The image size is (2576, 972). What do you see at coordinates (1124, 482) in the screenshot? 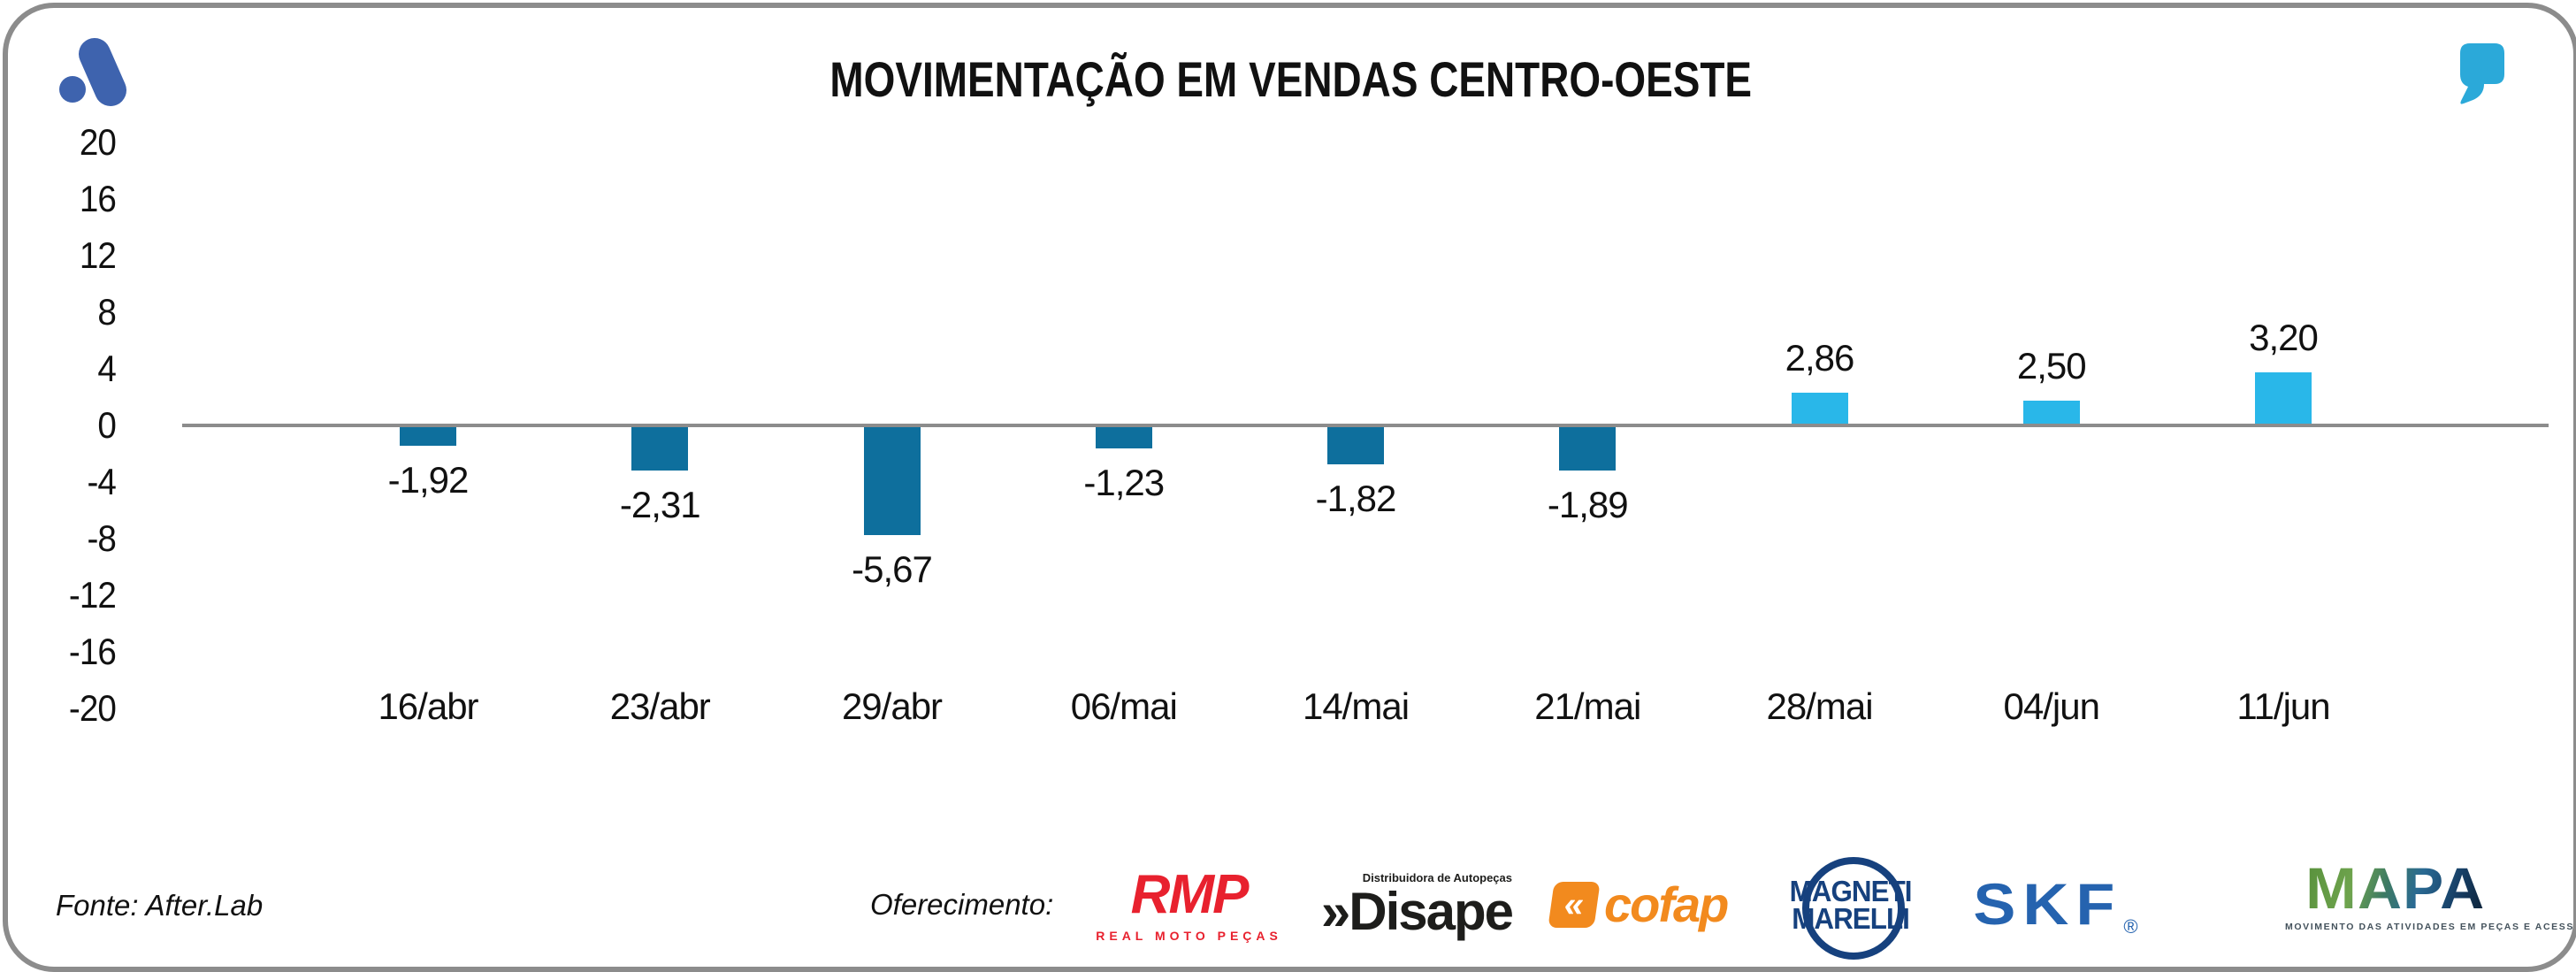
I see `bar-value-label: -1,23` at bounding box center [1124, 482].